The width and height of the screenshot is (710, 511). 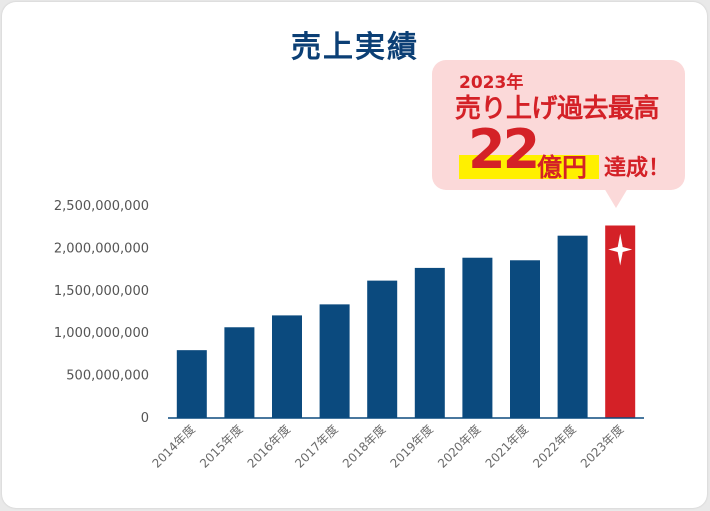 What do you see at coordinates (557, 109) in the screenshot?
I see `callout-headline: 売り上げ過去最高` at bounding box center [557, 109].